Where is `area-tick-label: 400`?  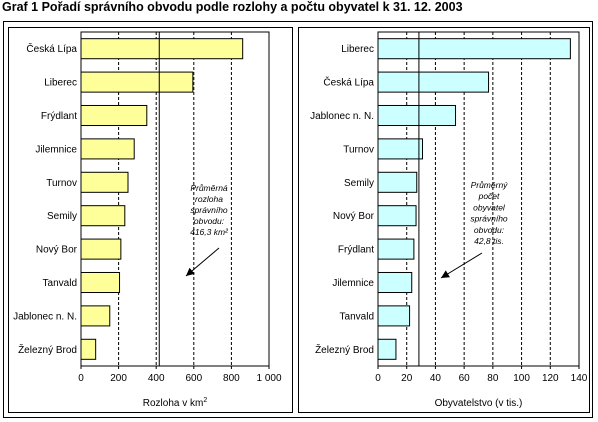
area-tick-label: 400 is located at coordinates (156, 378).